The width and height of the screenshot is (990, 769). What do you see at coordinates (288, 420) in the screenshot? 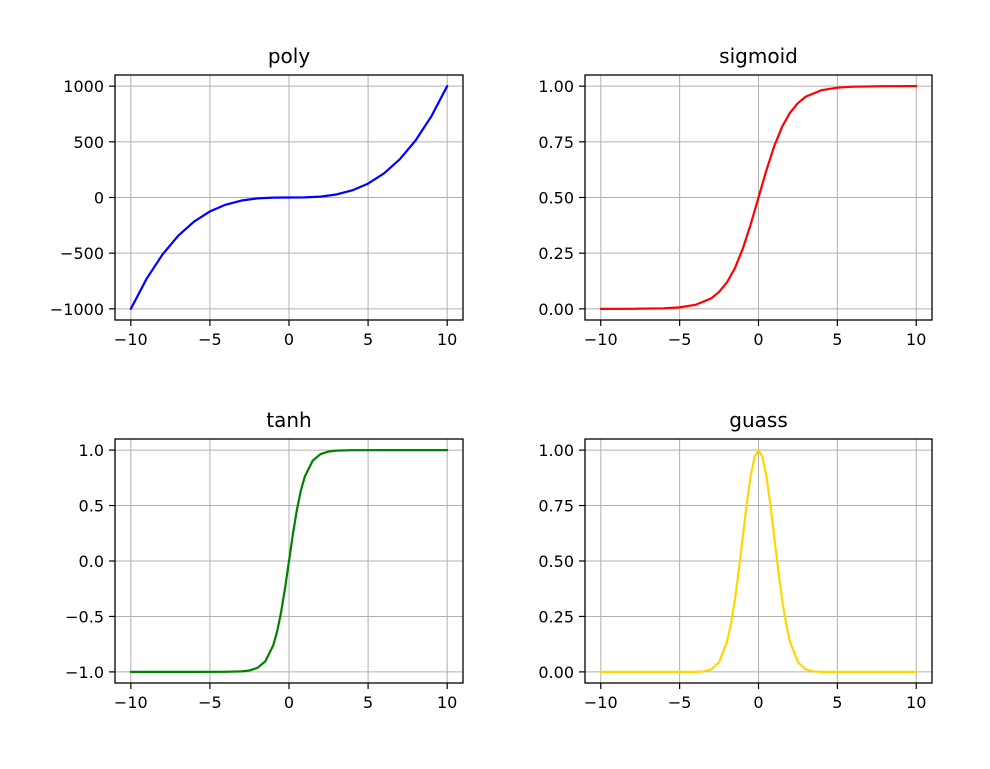
I see `subplot-title: tanh` at bounding box center [288, 420].